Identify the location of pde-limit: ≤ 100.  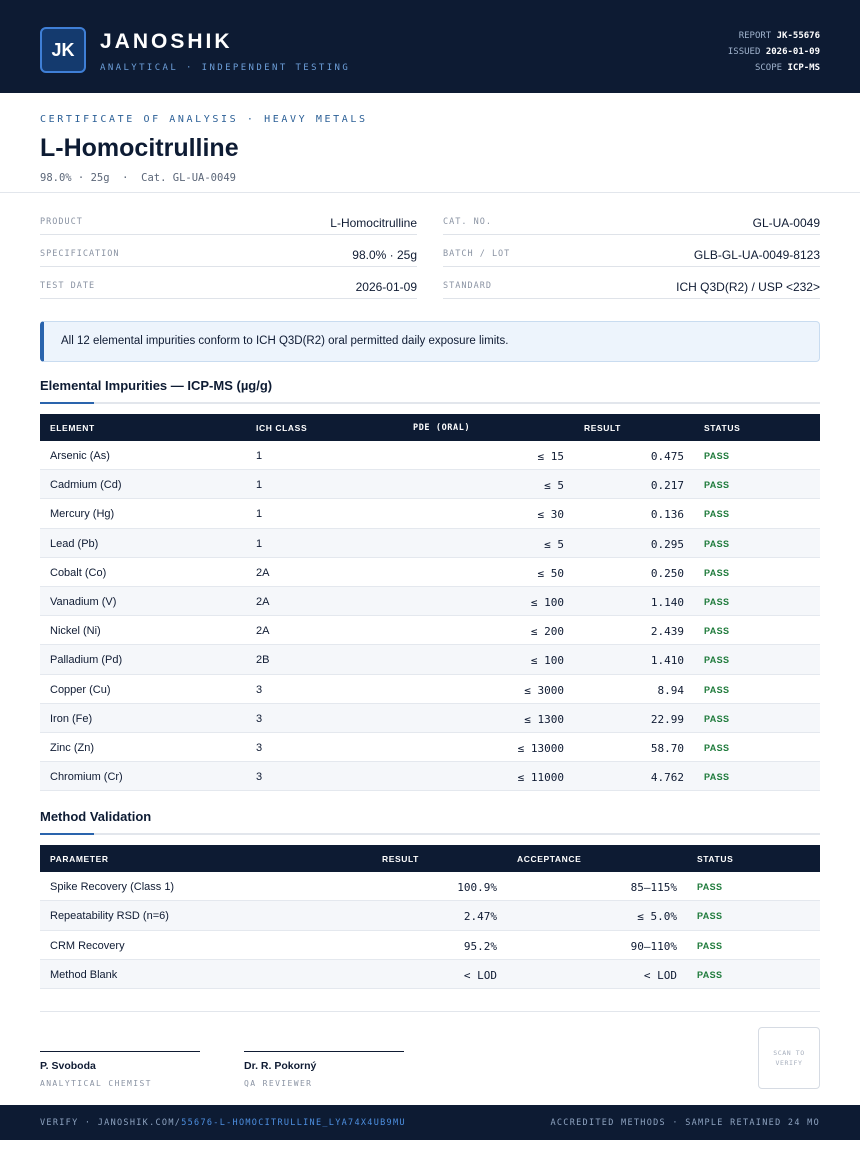
(547, 602).